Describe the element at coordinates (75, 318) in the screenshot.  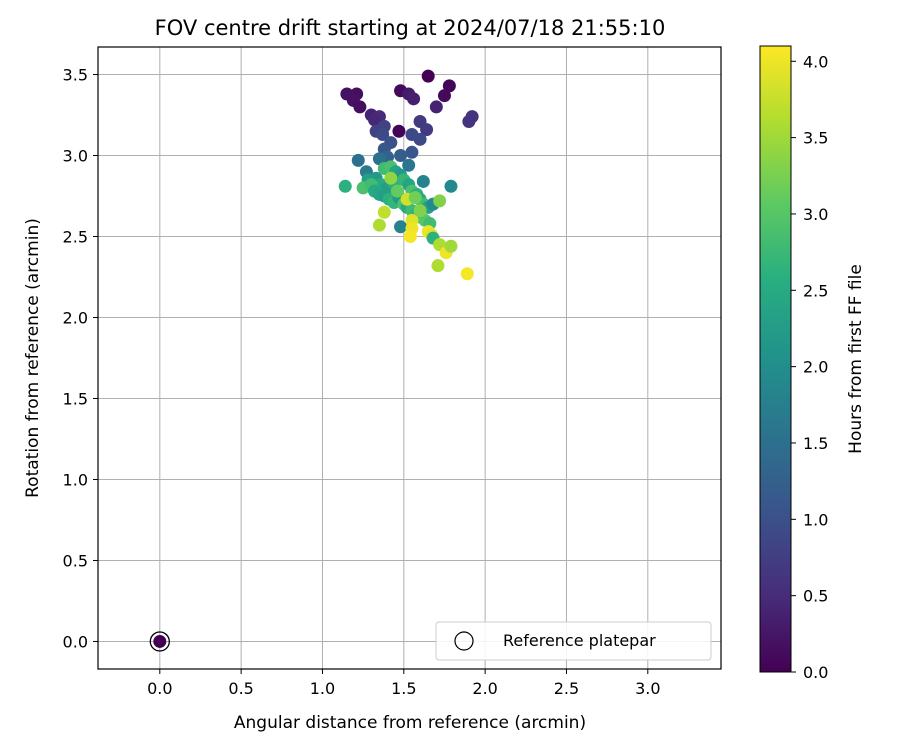
I see `y-tick-label: 2.0` at that location.